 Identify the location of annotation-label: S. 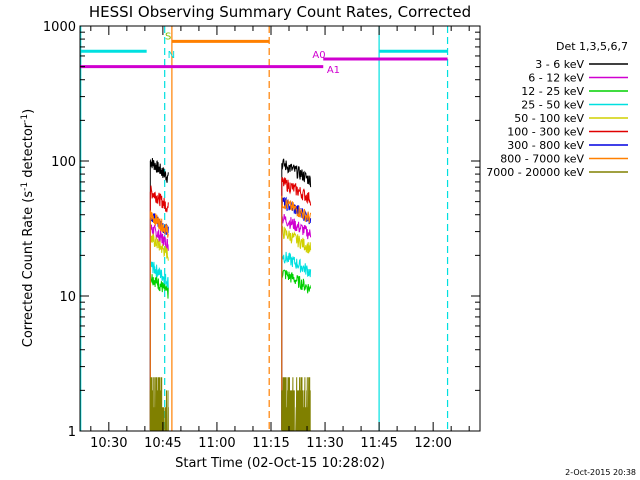
(168, 37).